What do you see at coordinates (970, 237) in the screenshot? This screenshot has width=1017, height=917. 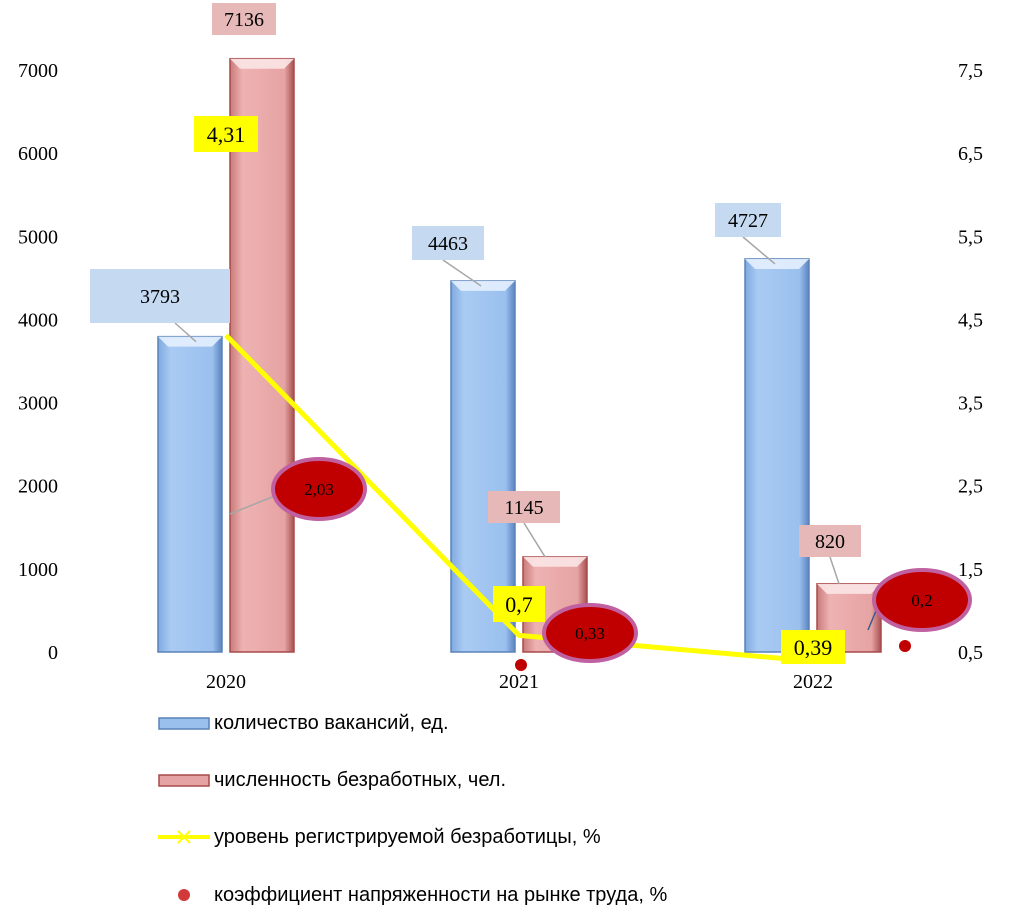 I see `y-right-tick-label: 5,5` at bounding box center [970, 237].